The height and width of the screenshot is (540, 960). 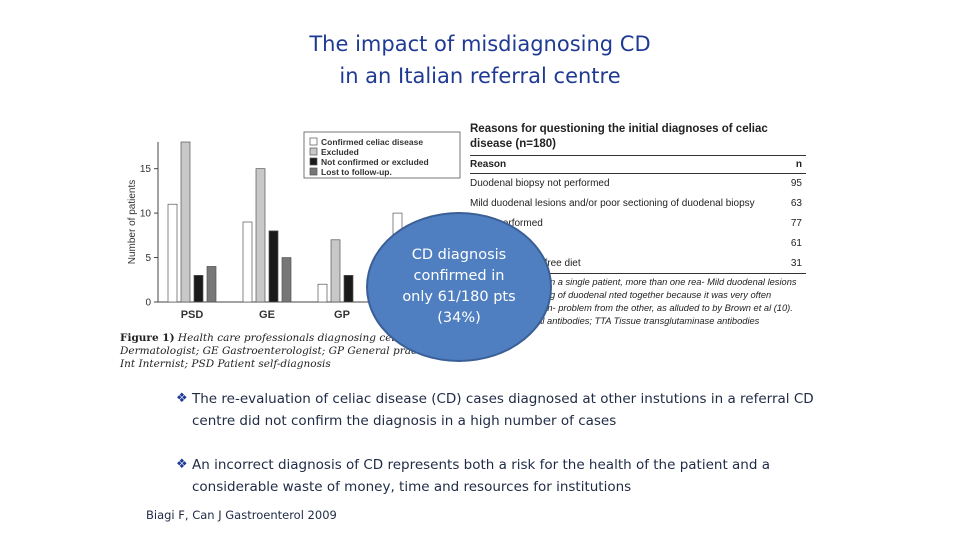 What do you see at coordinates (148, 303) in the screenshot?
I see `y-tick-label: 0` at bounding box center [148, 303].